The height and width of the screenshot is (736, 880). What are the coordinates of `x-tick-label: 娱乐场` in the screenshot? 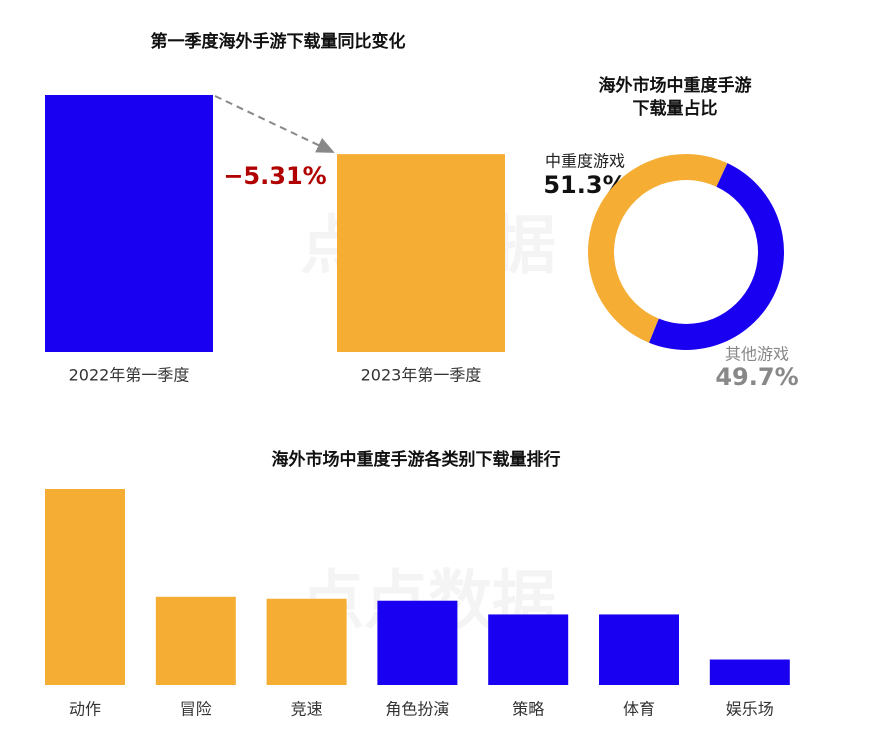 It's located at (750, 709).